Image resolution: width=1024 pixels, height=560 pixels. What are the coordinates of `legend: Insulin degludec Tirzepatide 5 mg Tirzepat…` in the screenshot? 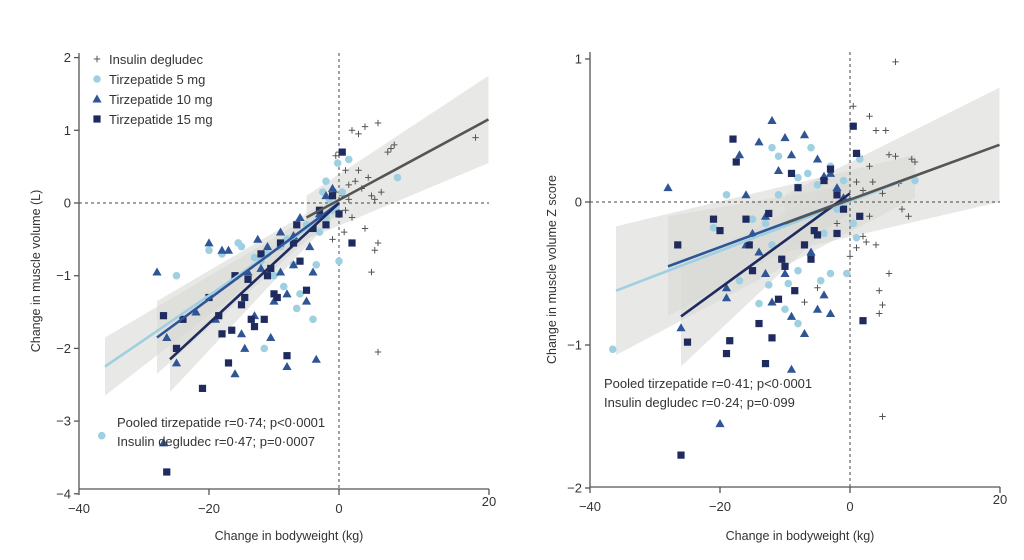 It's located at (152, 89).